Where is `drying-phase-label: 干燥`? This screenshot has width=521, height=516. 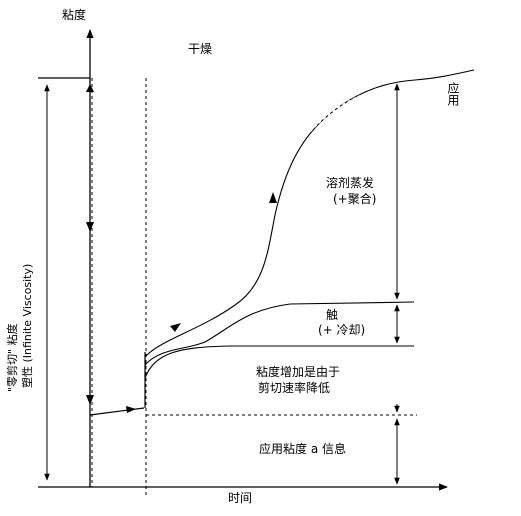
drying-phase-label: 干燥 is located at coordinates (200, 49).